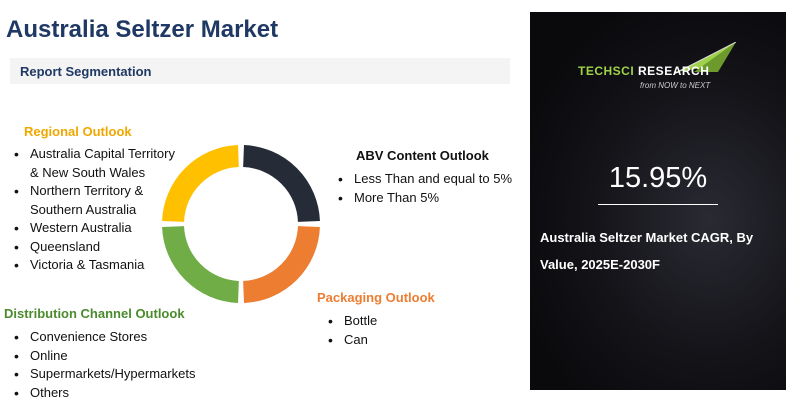 The width and height of the screenshot is (809, 412). I want to click on cagr-divider, so click(658, 204).